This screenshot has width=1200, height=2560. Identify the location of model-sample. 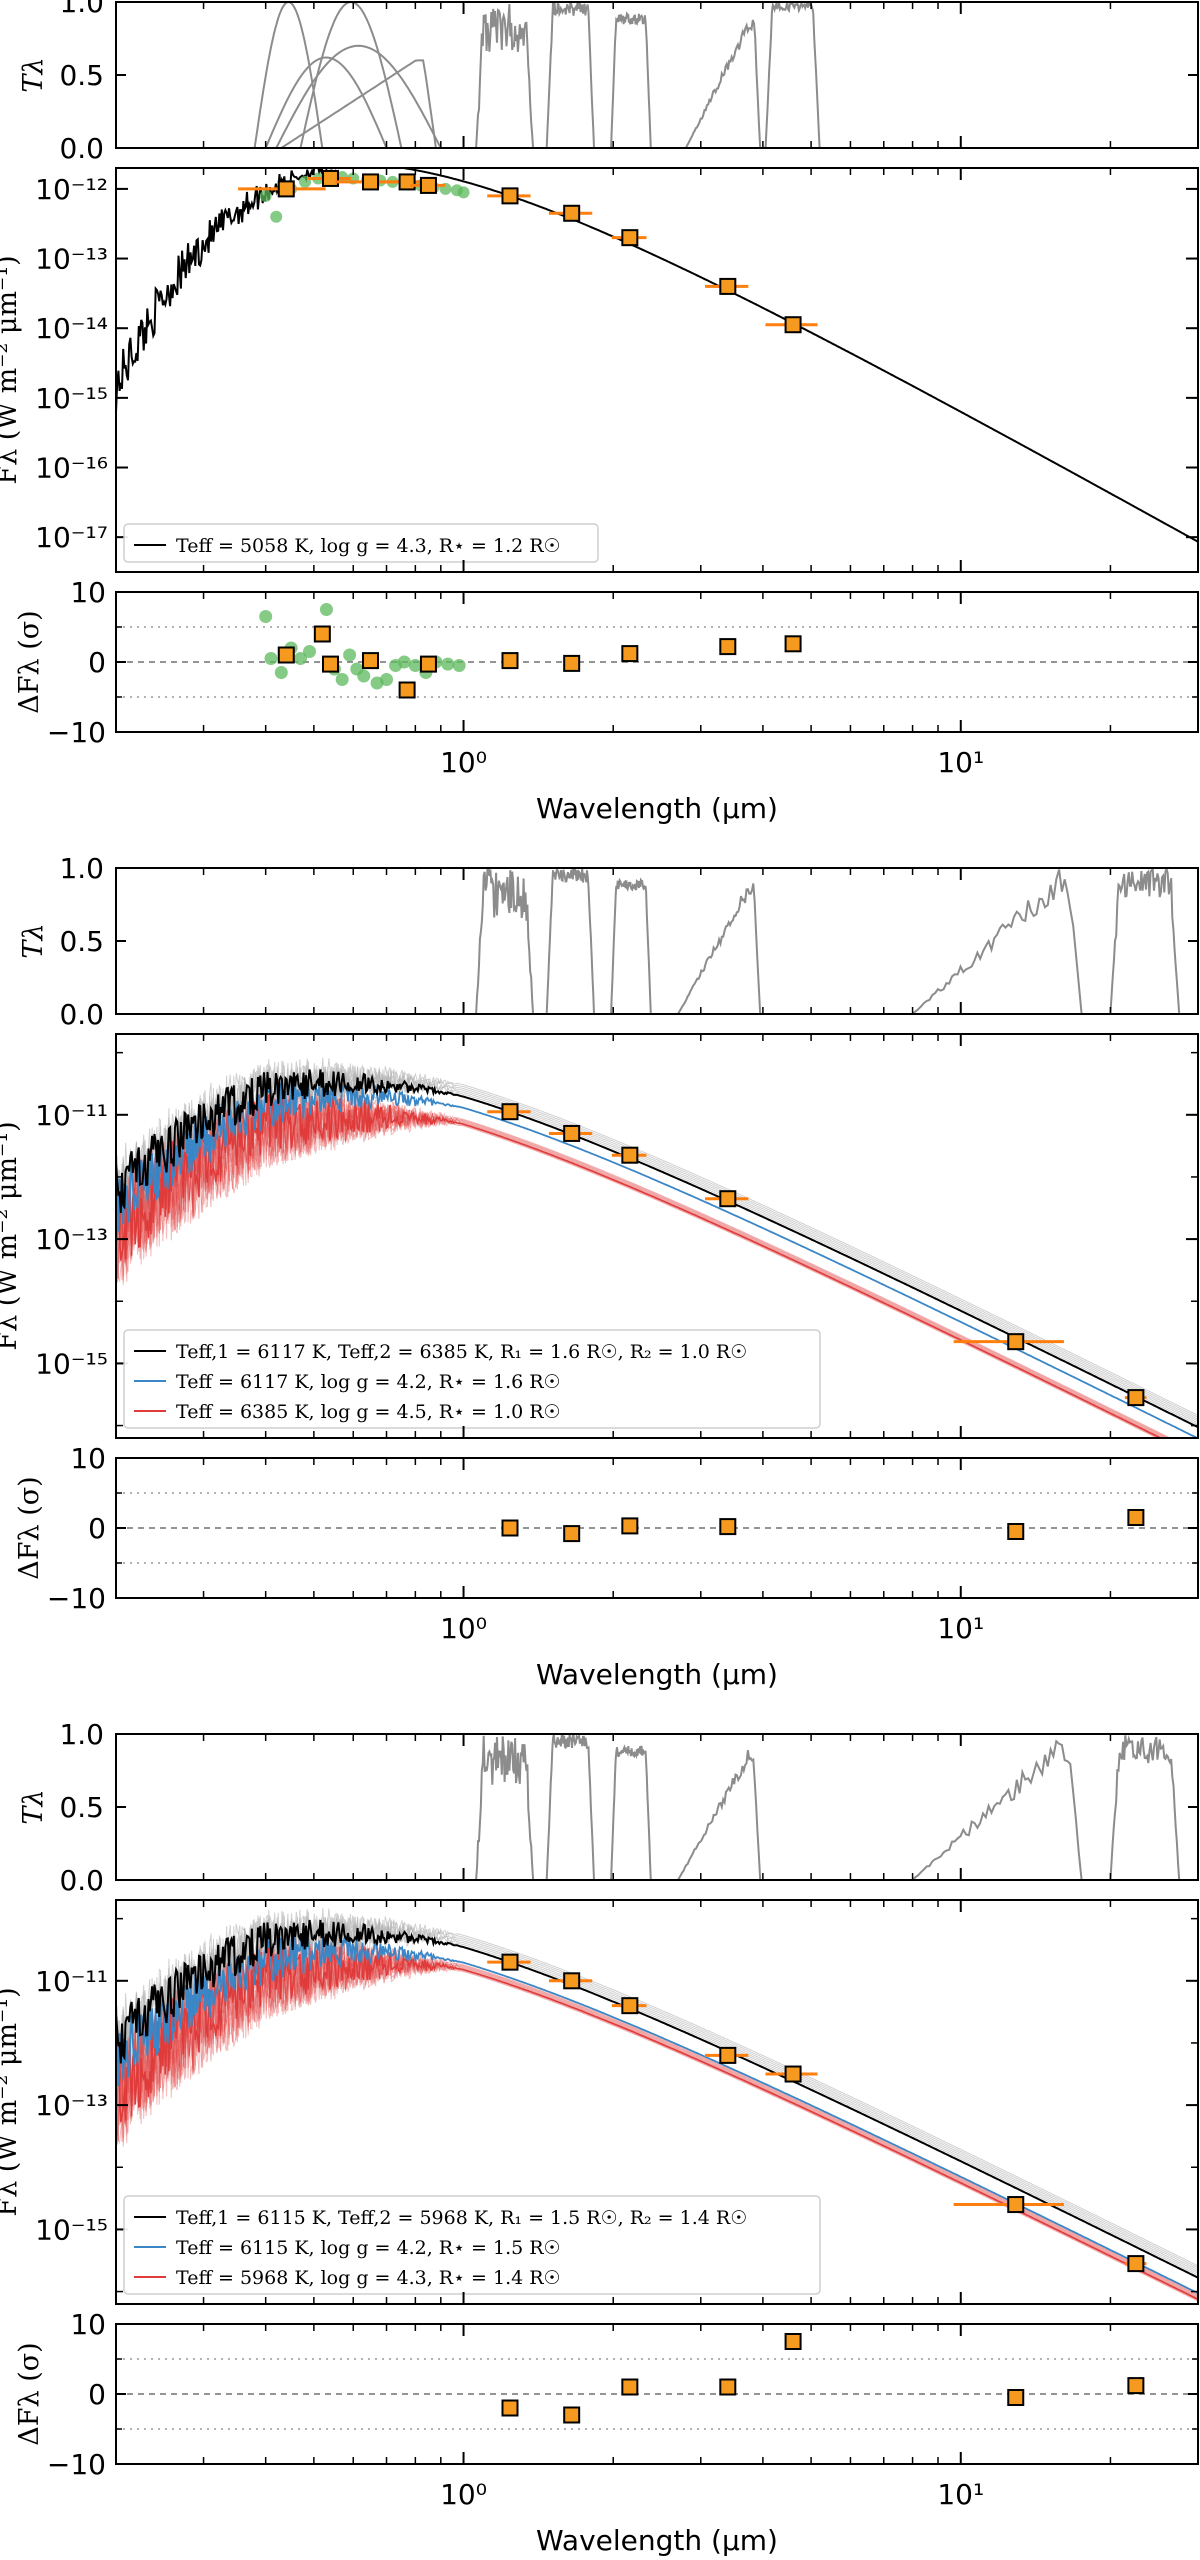
(657, 1238).